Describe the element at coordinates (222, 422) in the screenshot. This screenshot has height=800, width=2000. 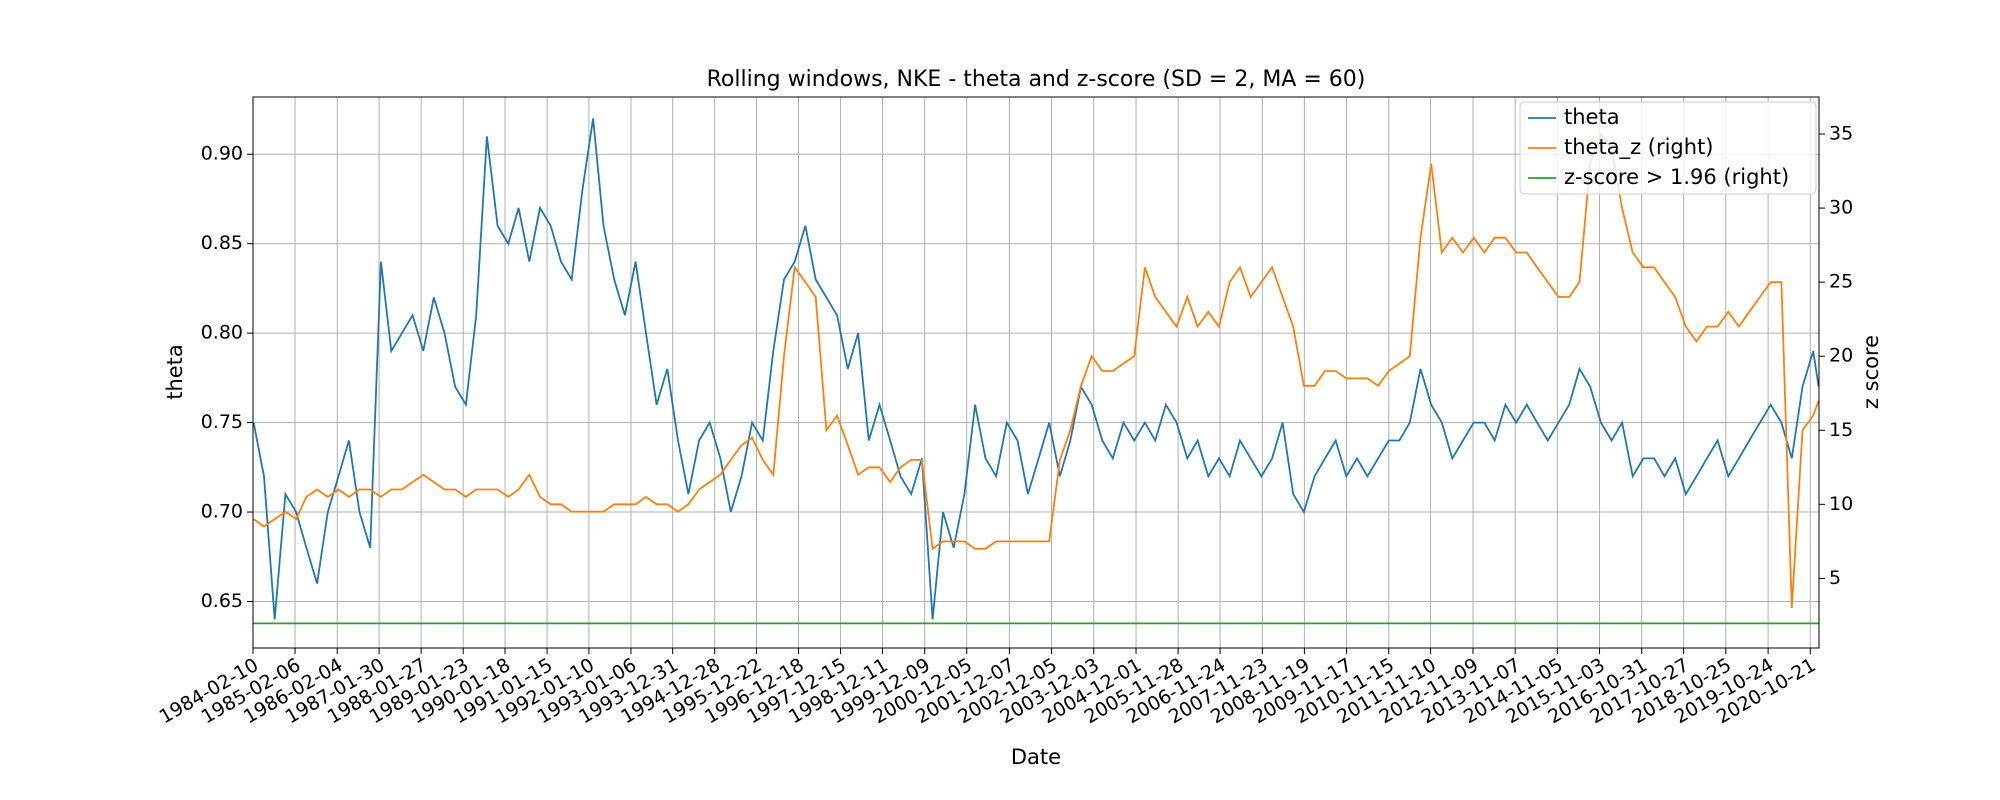
I see `y-tick-label: 0.75` at that location.